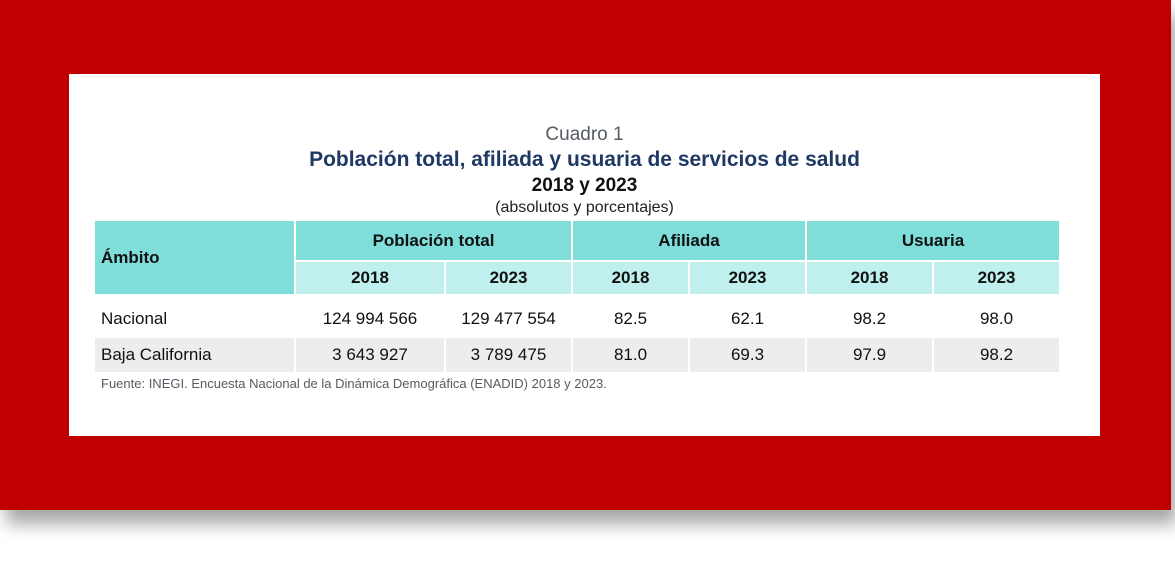 This screenshot has height=575, width=1175. What do you see at coordinates (933, 241) in the screenshot?
I see `group-header-usuaria: Usuaria` at bounding box center [933, 241].